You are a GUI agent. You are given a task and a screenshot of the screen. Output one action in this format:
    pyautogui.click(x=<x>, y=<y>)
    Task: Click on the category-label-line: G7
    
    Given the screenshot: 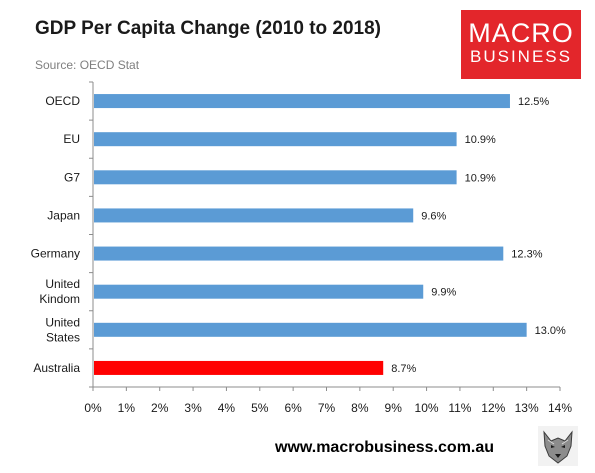 What is the action you would take?
    pyautogui.click(x=72, y=177)
    